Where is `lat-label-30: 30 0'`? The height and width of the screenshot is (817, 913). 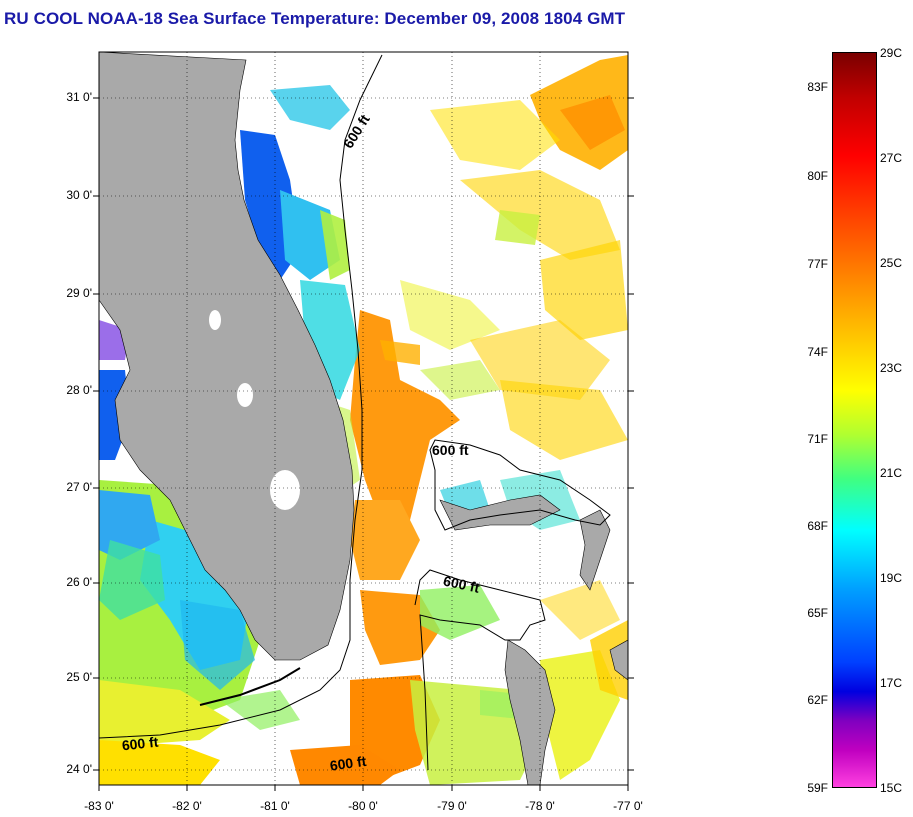 lat-label-30: 30 0' is located at coordinates (79, 195).